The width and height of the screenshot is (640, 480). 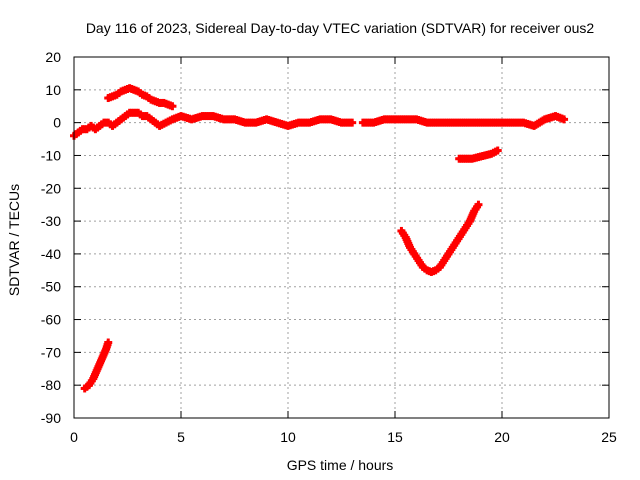 What do you see at coordinates (51, 385) in the screenshot?
I see `y-tick-label: -80` at bounding box center [51, 385].